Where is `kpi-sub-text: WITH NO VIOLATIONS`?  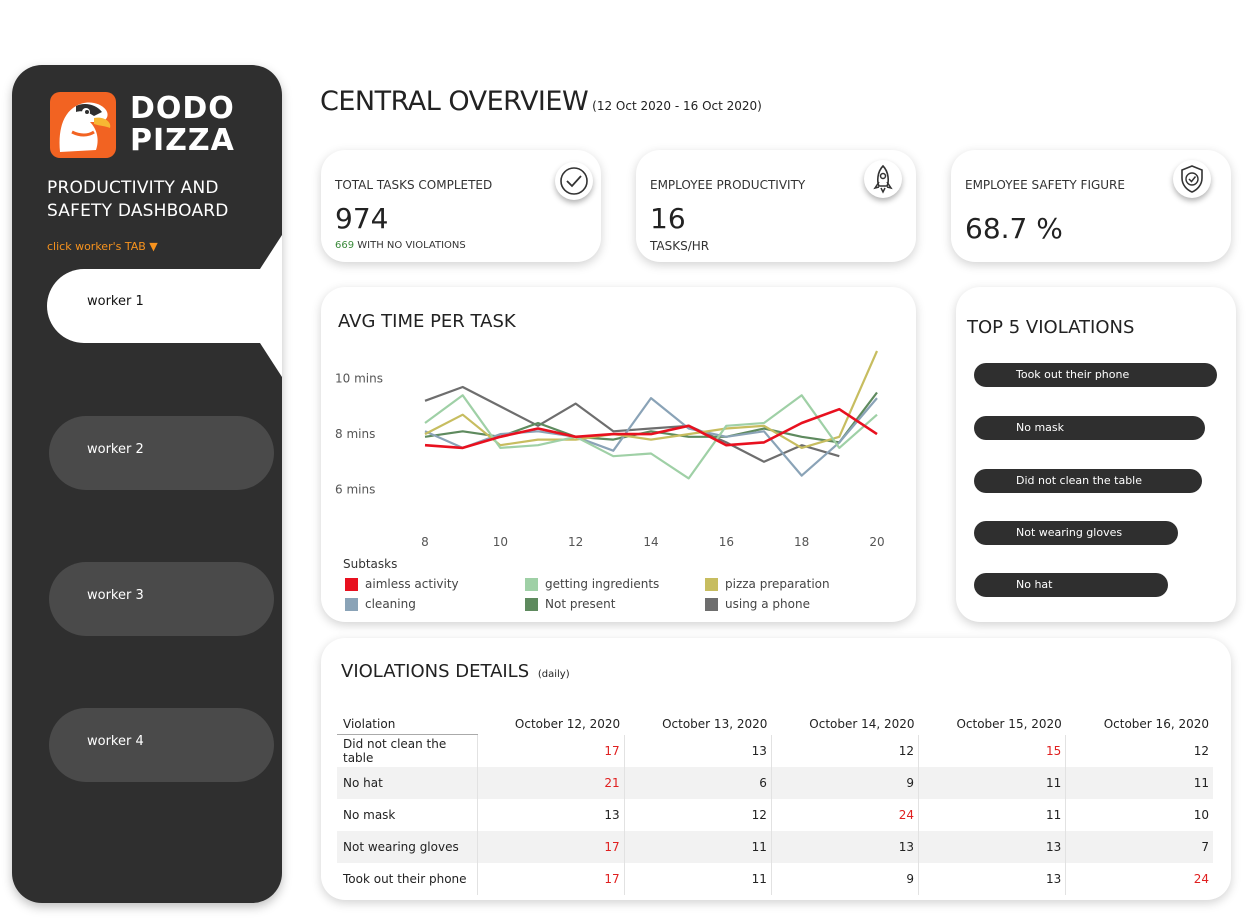 kpi-sub-text: WITH NO VIOLATIONS is located at coordinates (411, 245).